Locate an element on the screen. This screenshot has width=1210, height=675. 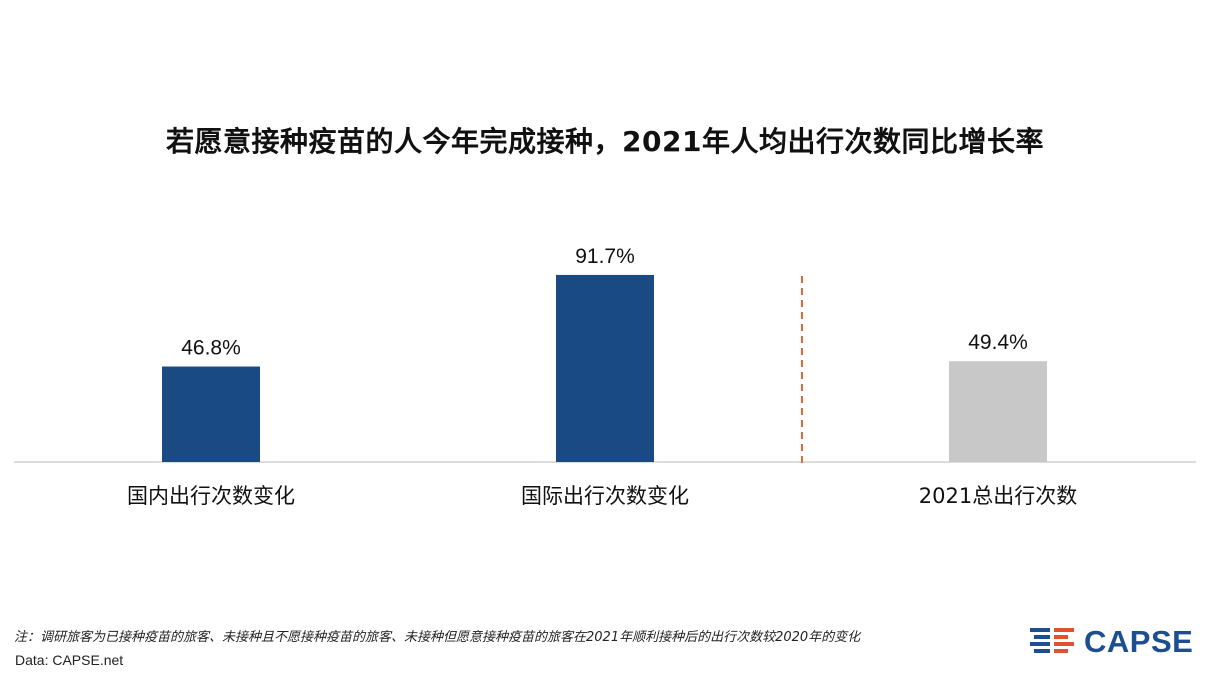
data-label-2: 91.7% is located at coordinates (605, 256).